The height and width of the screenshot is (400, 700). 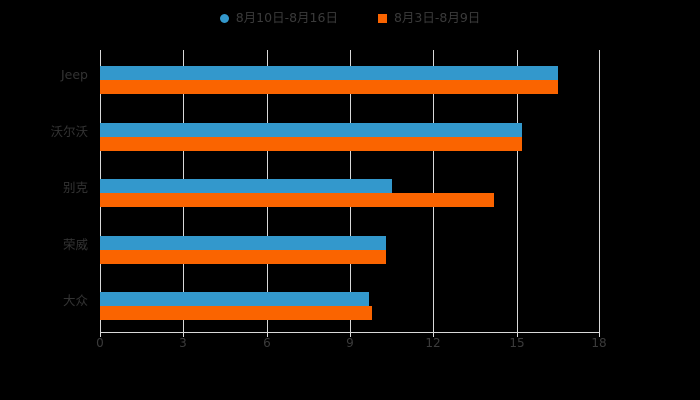 What do you see at coordinates (75, 300) in the screenshot?
I see `y-axis-label-4: 大众` at bounding box center [75, 300].